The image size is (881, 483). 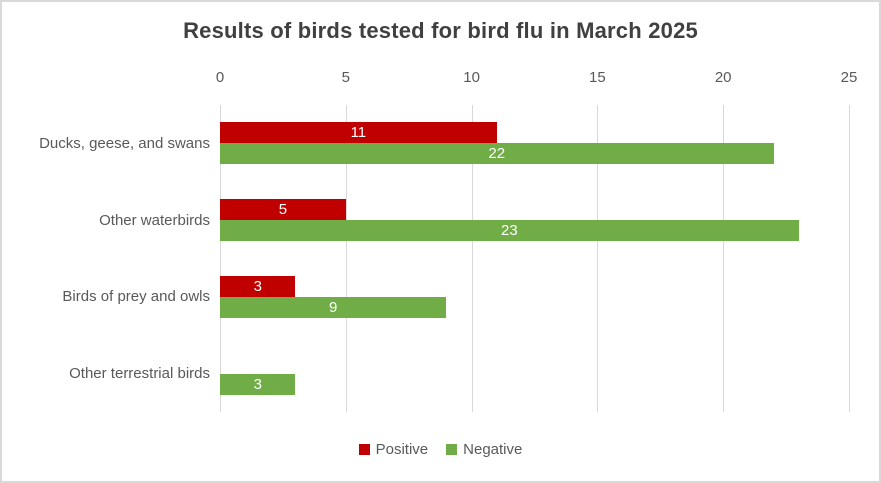 What do you see at coordinates (220, 77) in the screenshot?
I see `x-axis-tick-label: 0` at bounding box center [220, 77].